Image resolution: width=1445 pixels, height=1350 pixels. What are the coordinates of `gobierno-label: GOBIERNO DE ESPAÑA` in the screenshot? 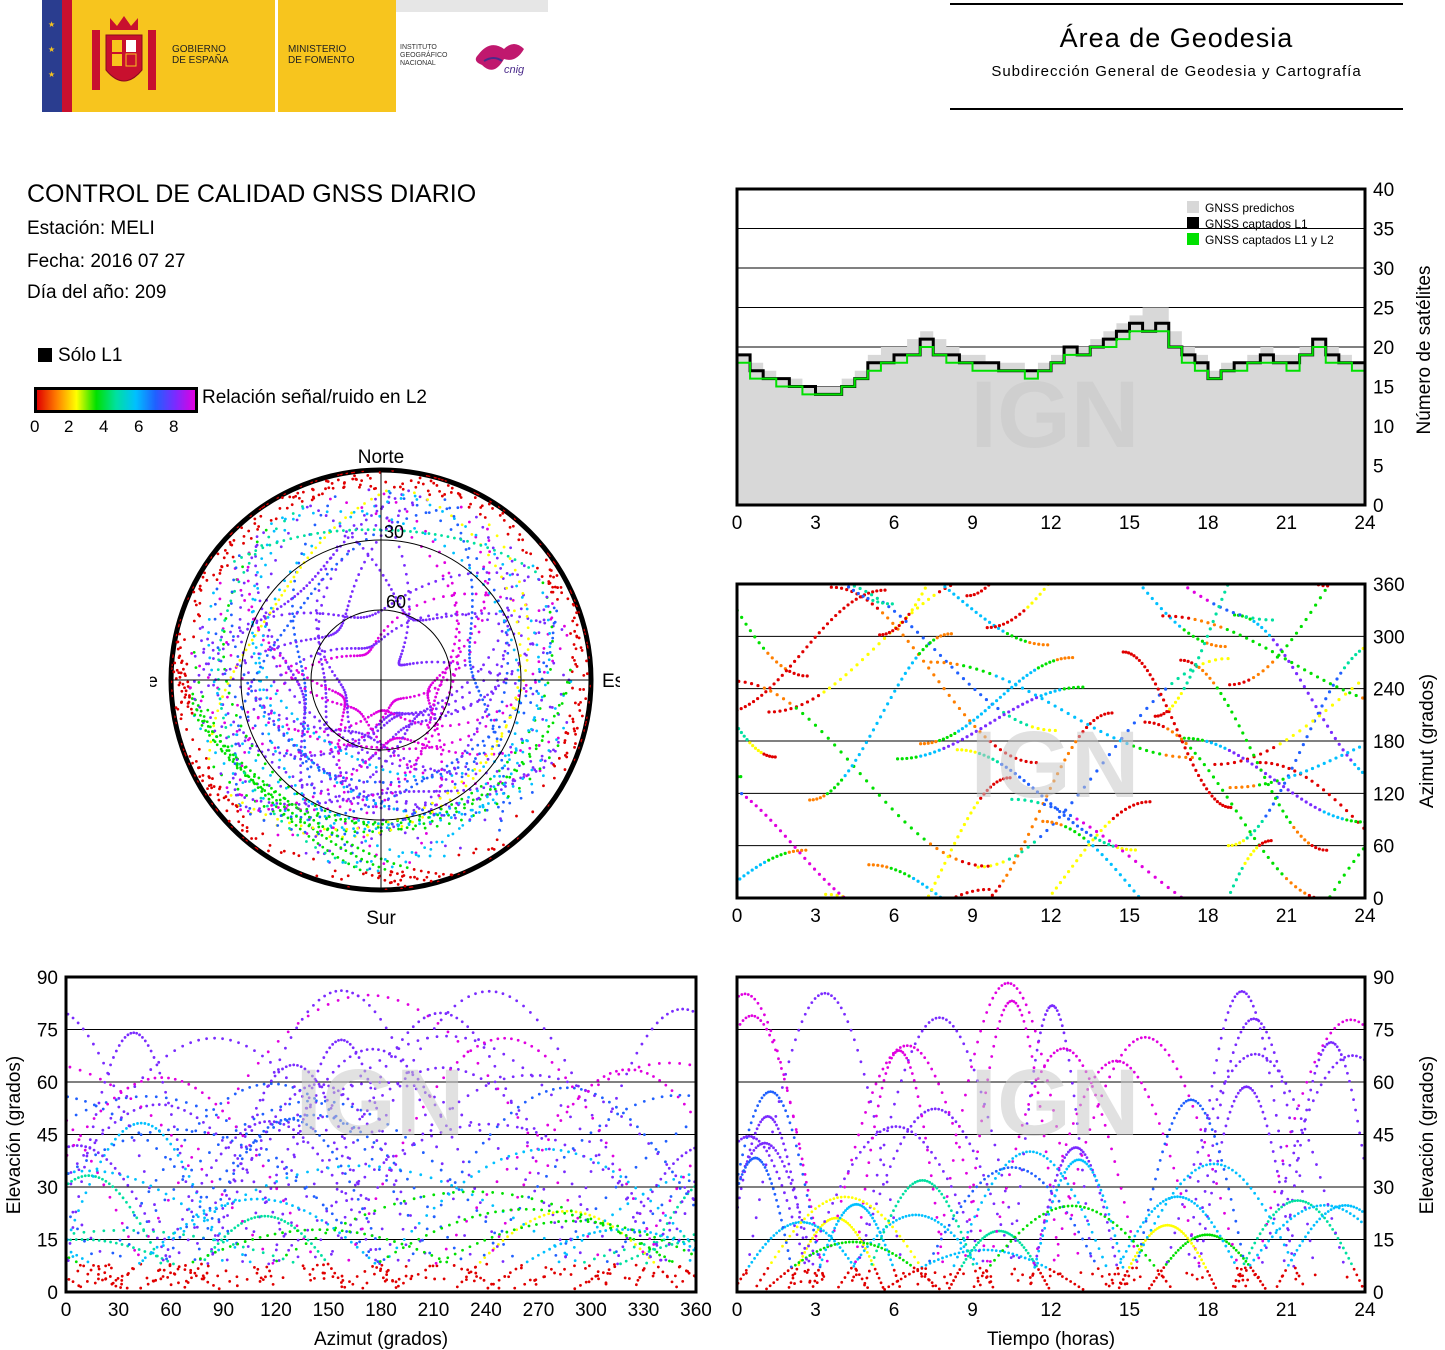 It's located at (200, 55).